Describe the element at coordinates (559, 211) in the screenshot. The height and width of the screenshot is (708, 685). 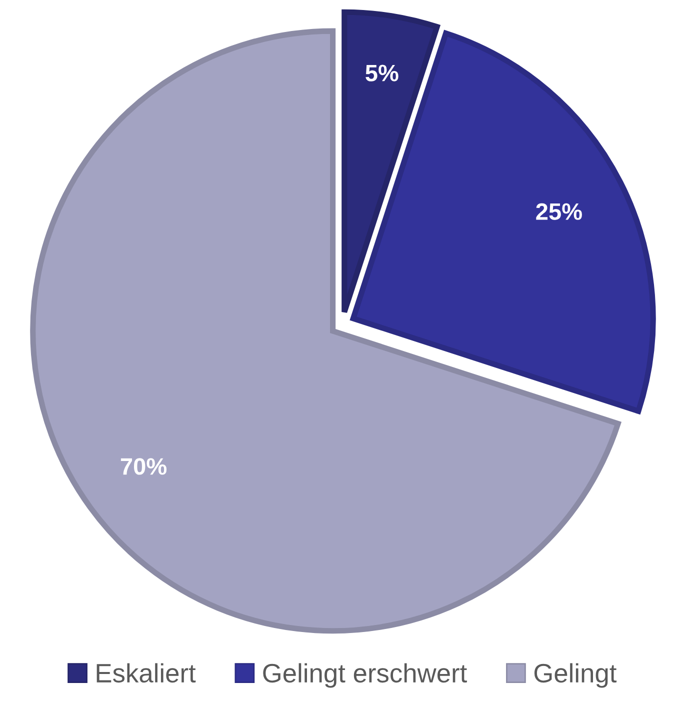
I see `data-label: 25%` at that location.